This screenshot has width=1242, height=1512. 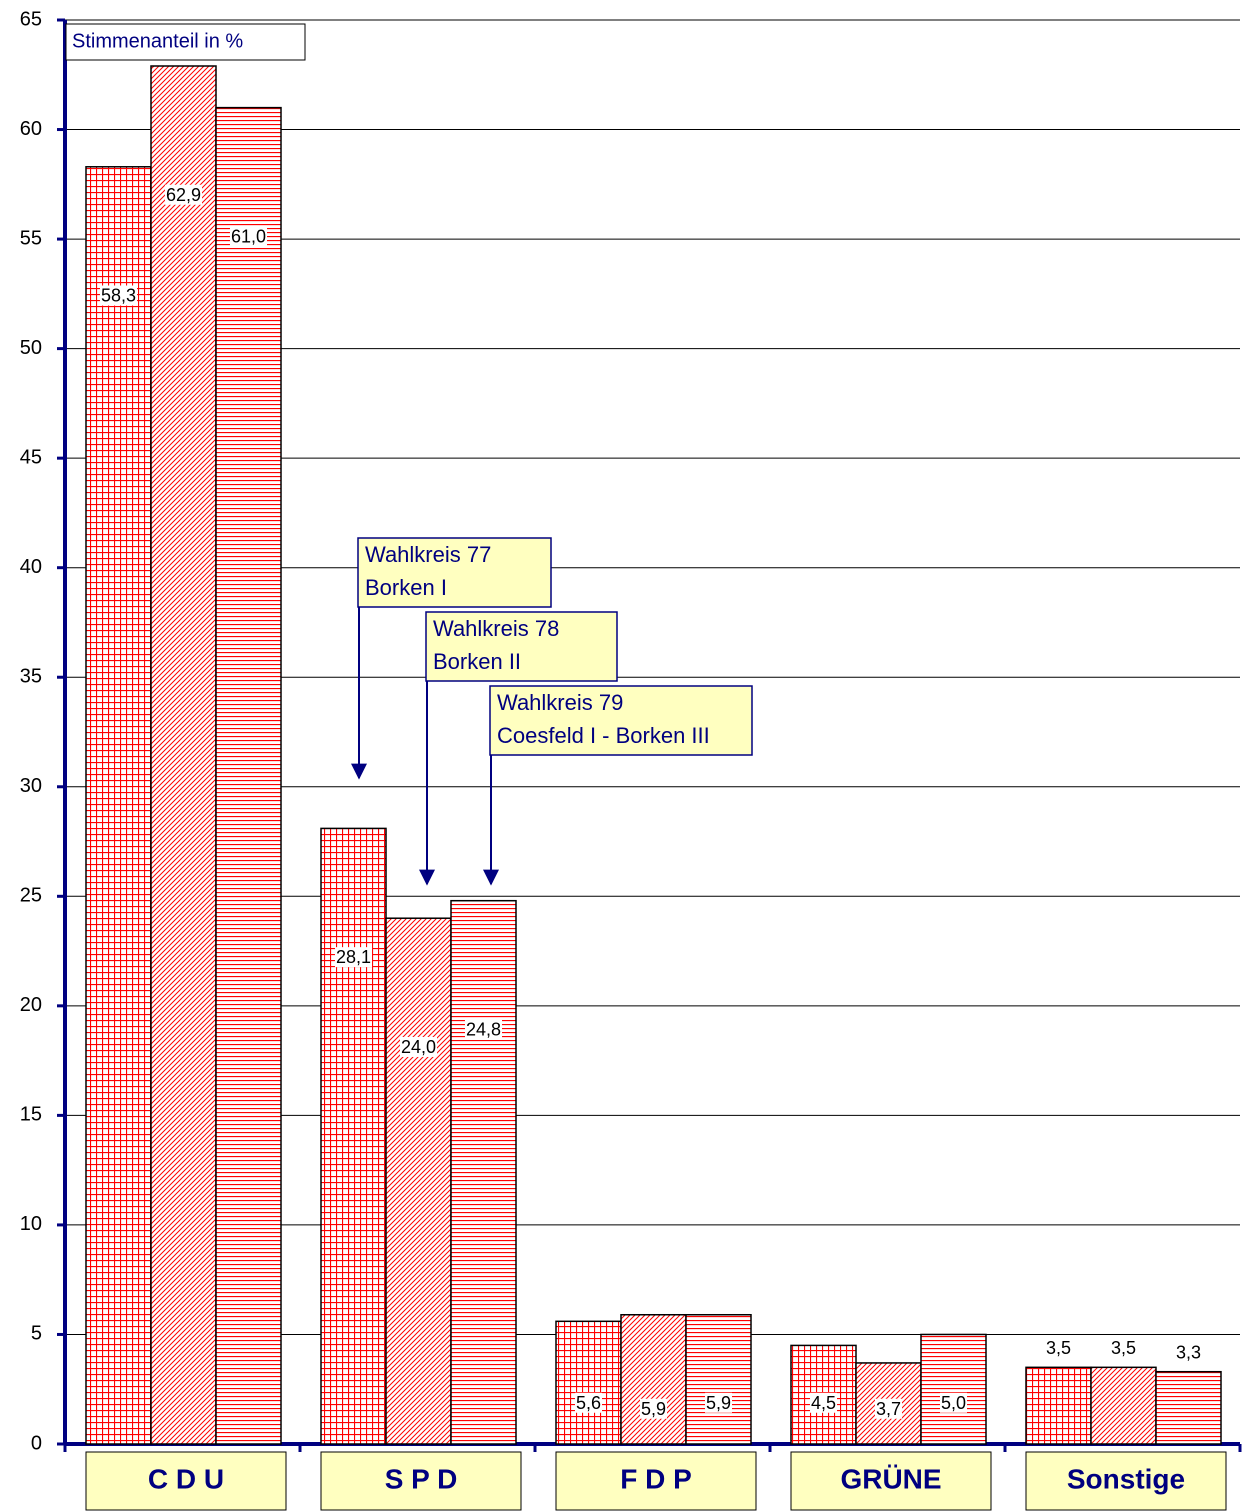 I want to click on y-tick-label: 25, so click(x=31, y=896).